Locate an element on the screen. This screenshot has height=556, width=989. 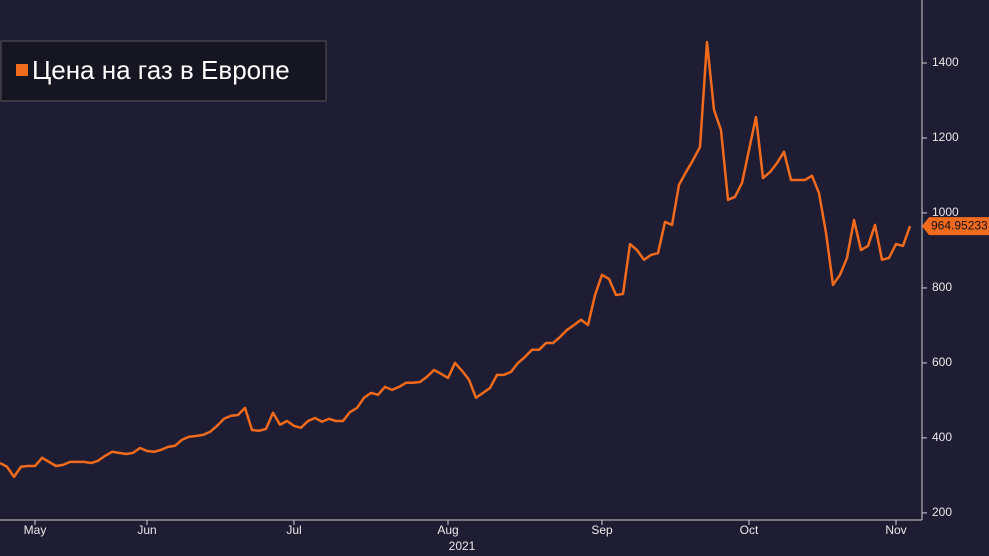
x-tick-label: Jun is located at coordinates (146, 530).